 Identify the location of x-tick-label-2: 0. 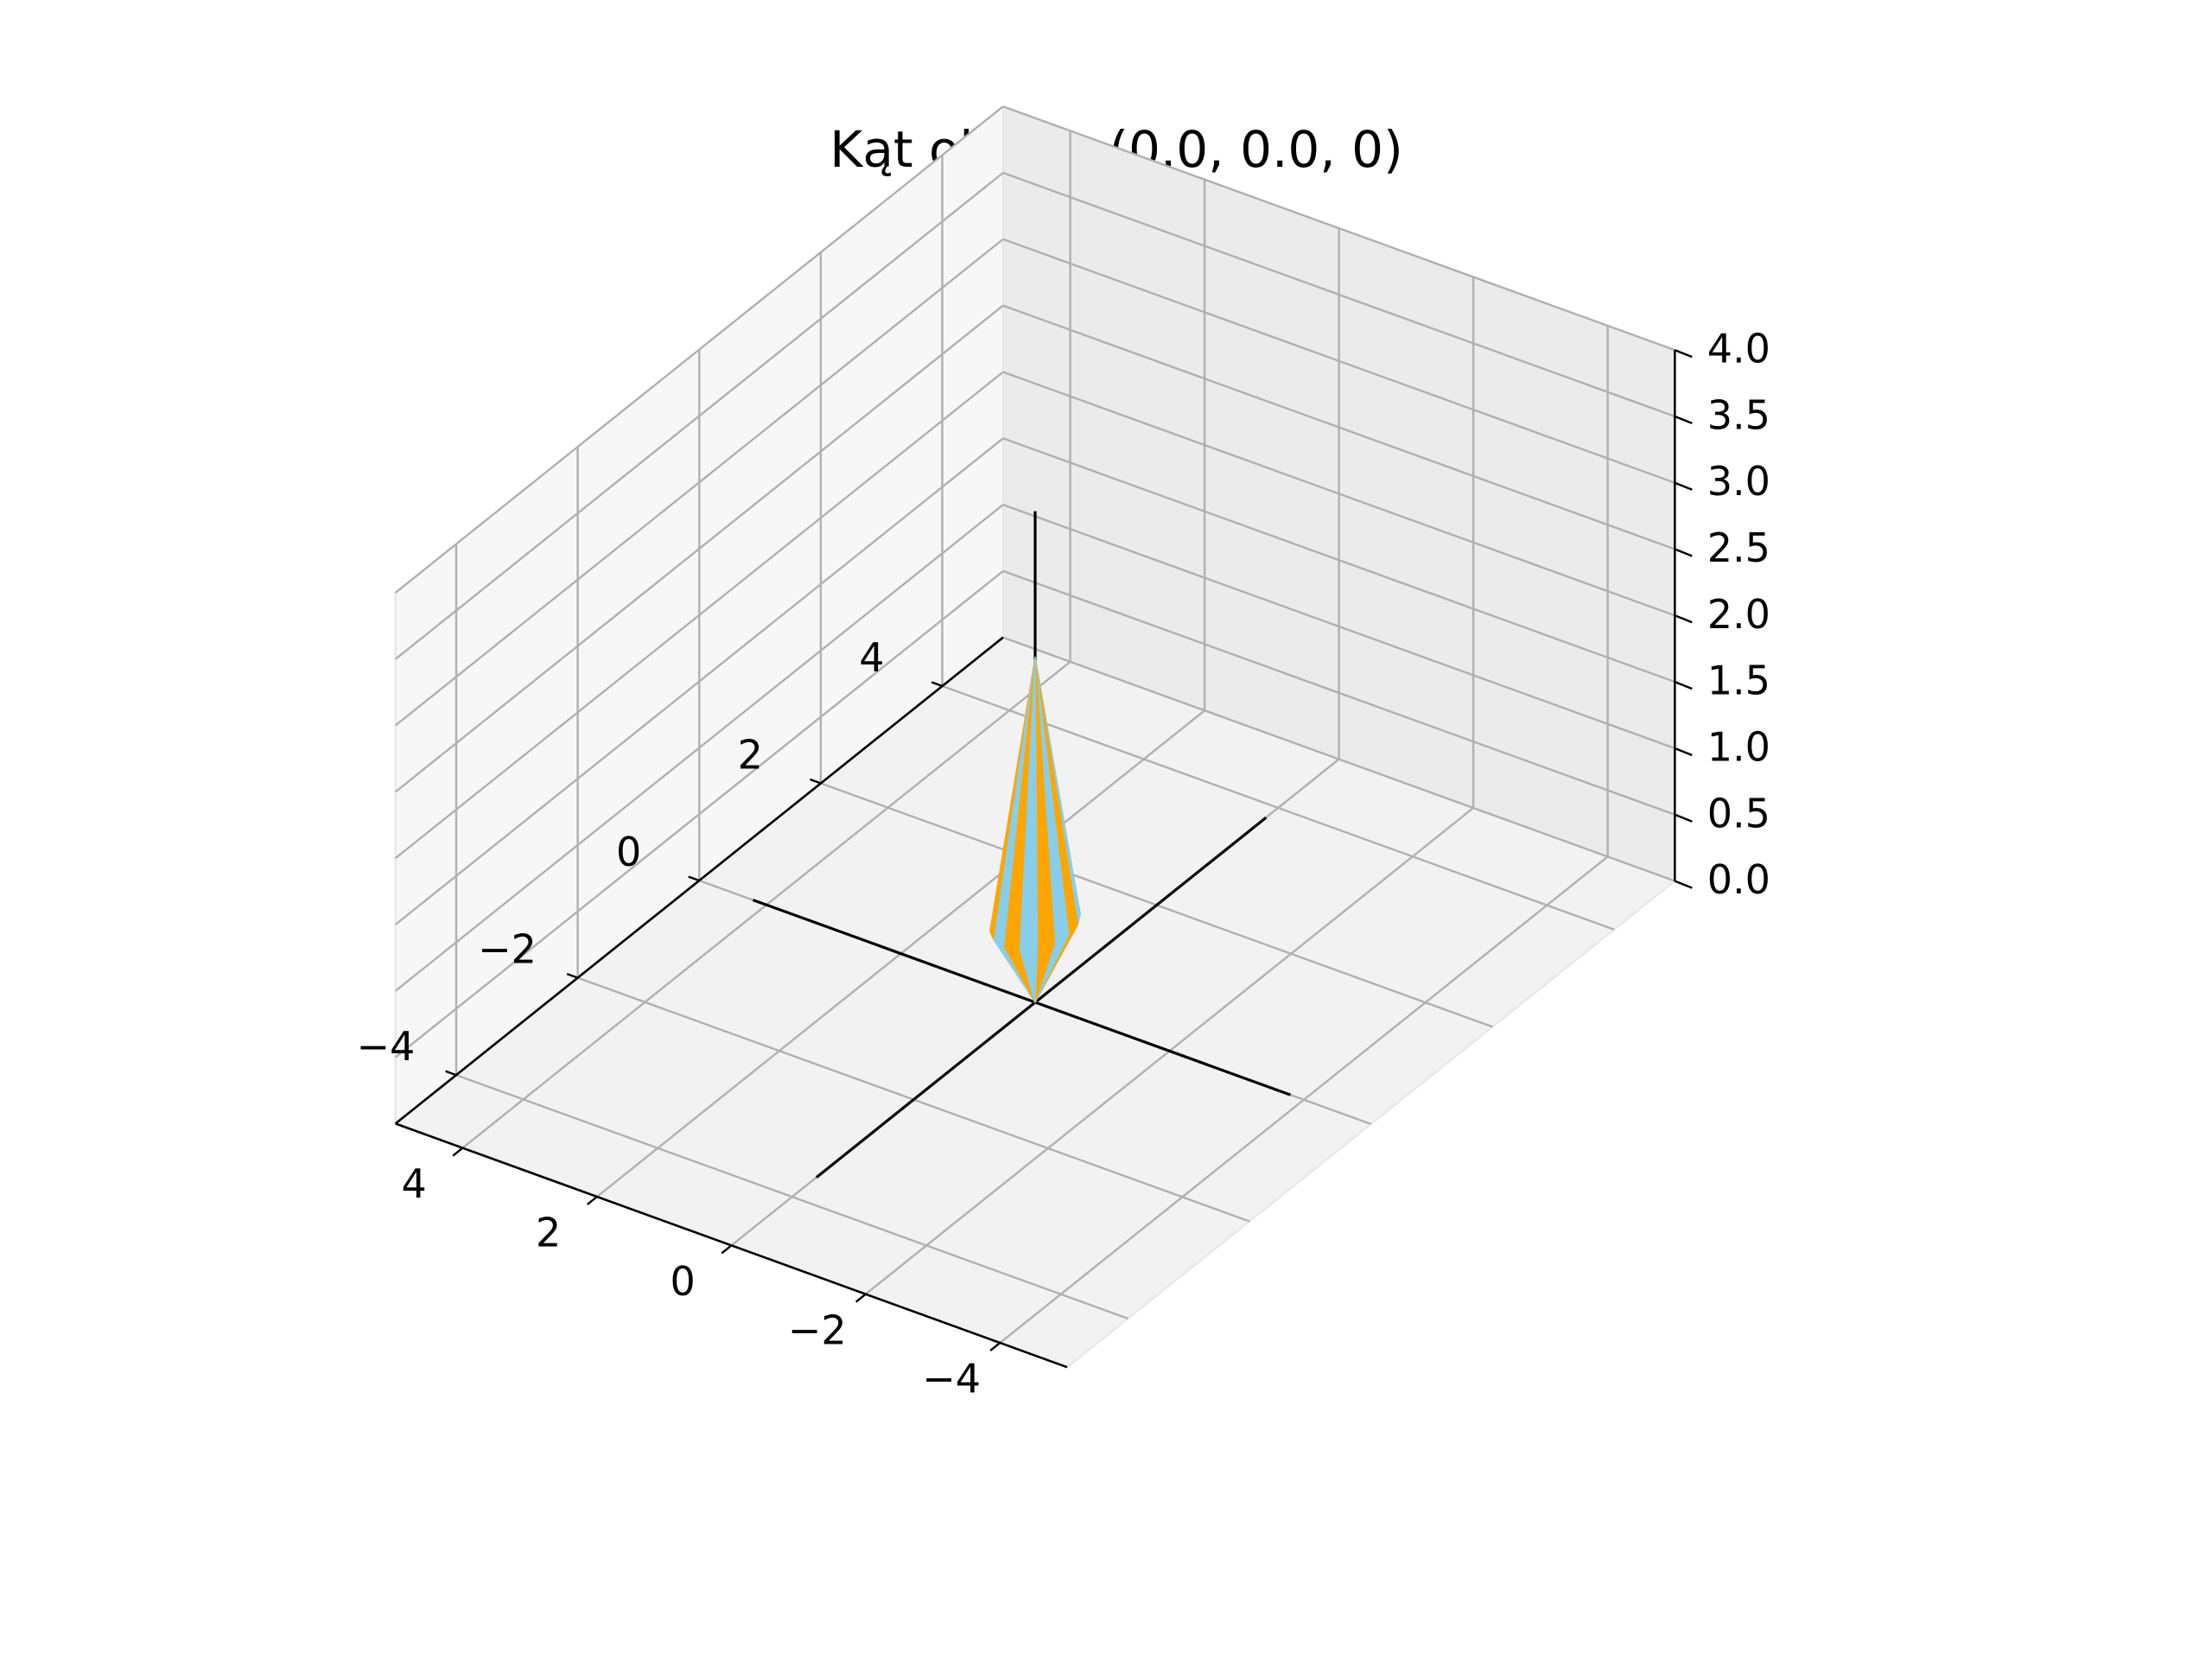
(683, 1281).